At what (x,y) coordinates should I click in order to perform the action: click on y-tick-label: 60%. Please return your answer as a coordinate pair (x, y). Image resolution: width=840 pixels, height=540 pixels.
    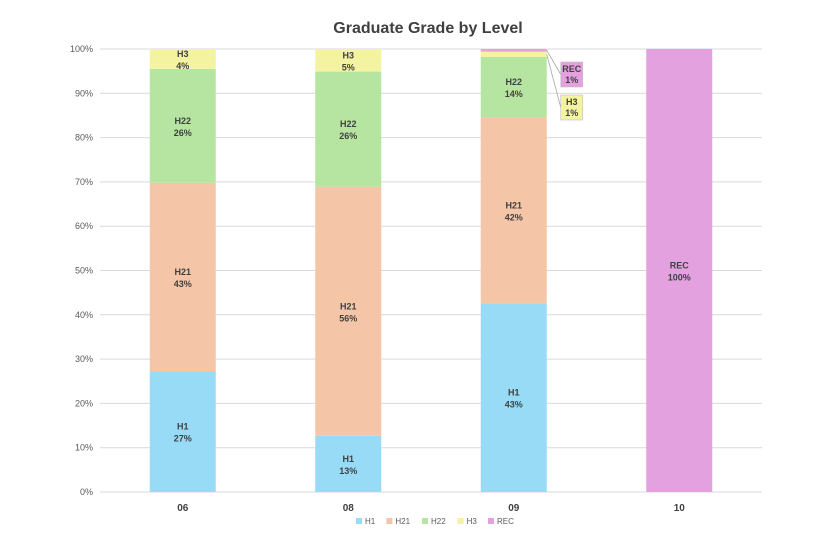
    Looking at the image, I should click on (84, 226).